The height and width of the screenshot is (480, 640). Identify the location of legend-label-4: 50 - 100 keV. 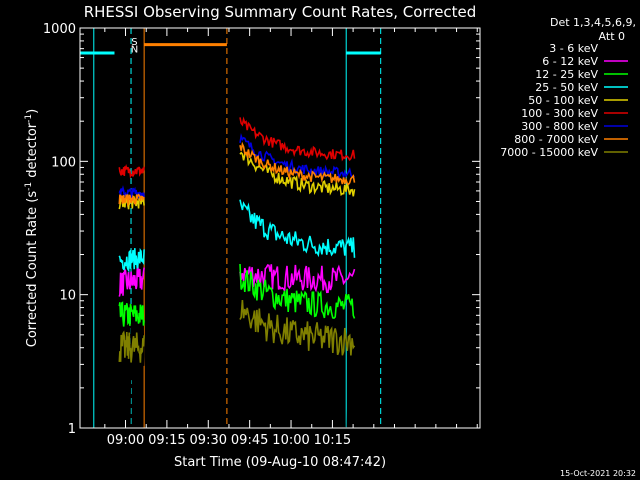
(563, 100).